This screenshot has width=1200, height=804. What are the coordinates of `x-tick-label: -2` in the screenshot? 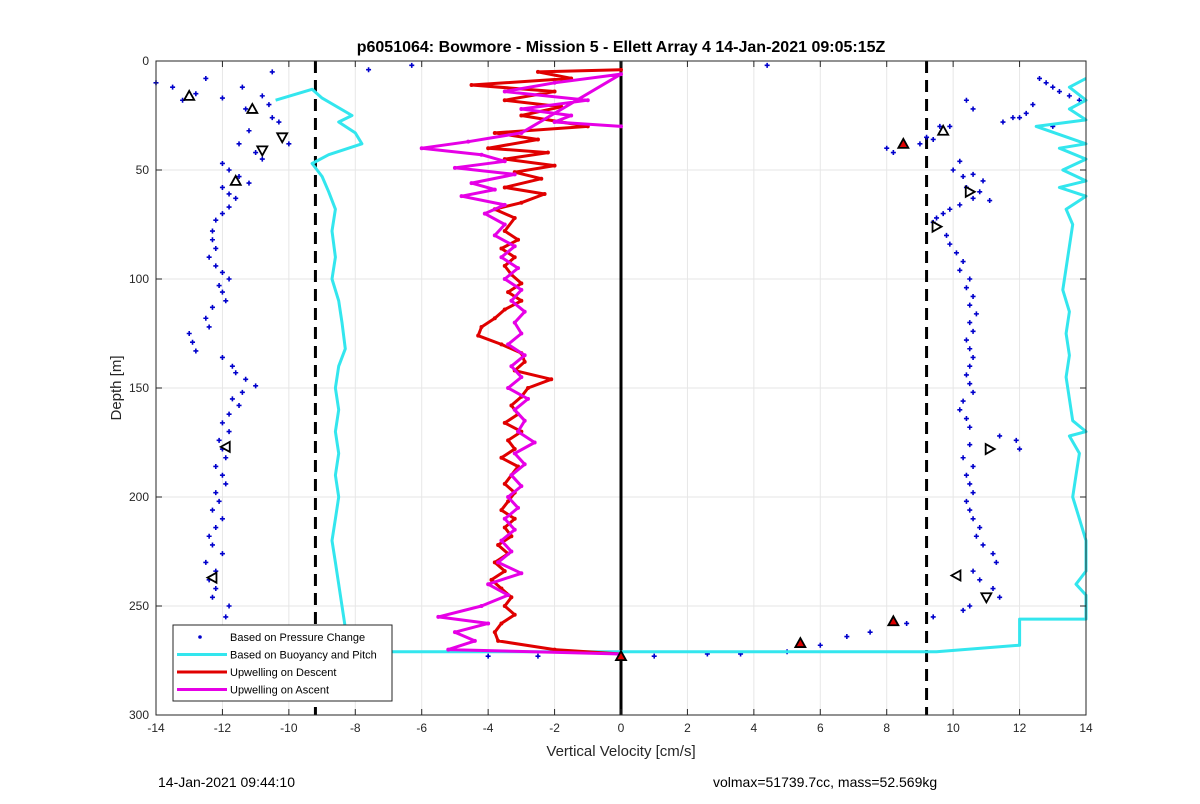 It's located at (554, 728).